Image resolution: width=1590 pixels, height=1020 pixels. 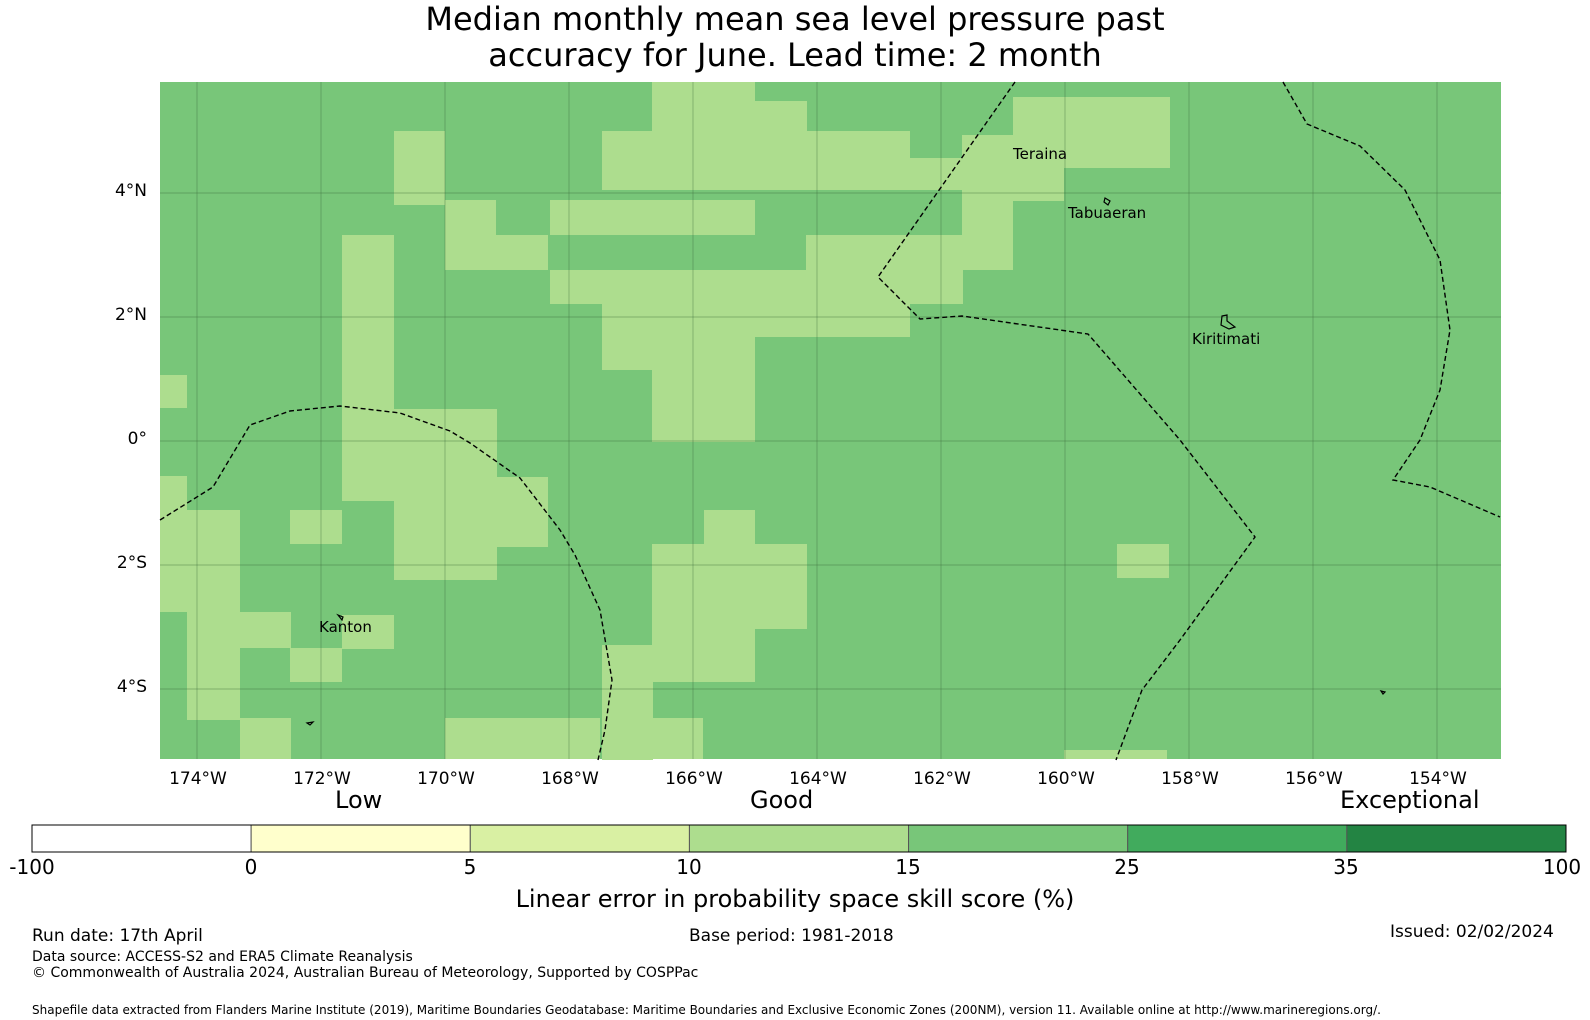 What do you see at coordinates (818, 779) in the screenshot?
I see `lon-label: 164°W` at bounding box center [818, 779].